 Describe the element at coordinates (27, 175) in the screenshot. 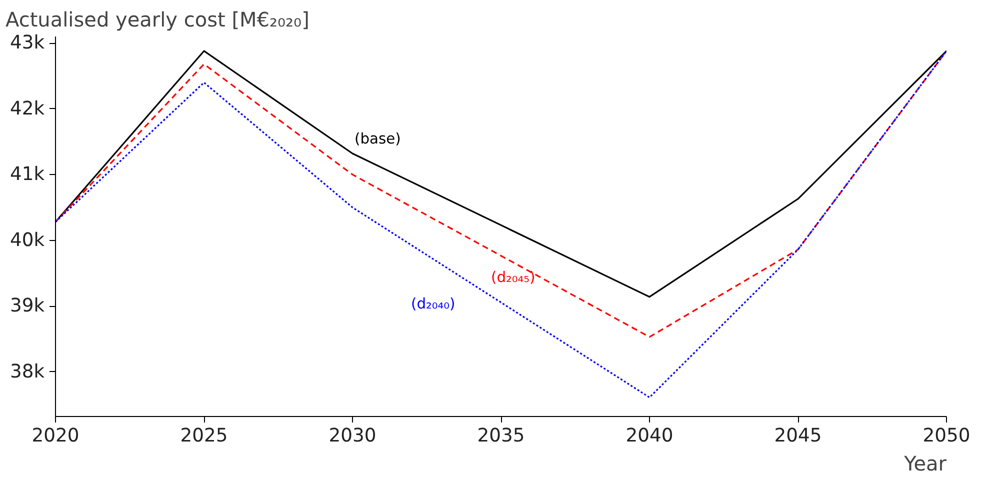

I see `y-tick-label: 41k` at that location.